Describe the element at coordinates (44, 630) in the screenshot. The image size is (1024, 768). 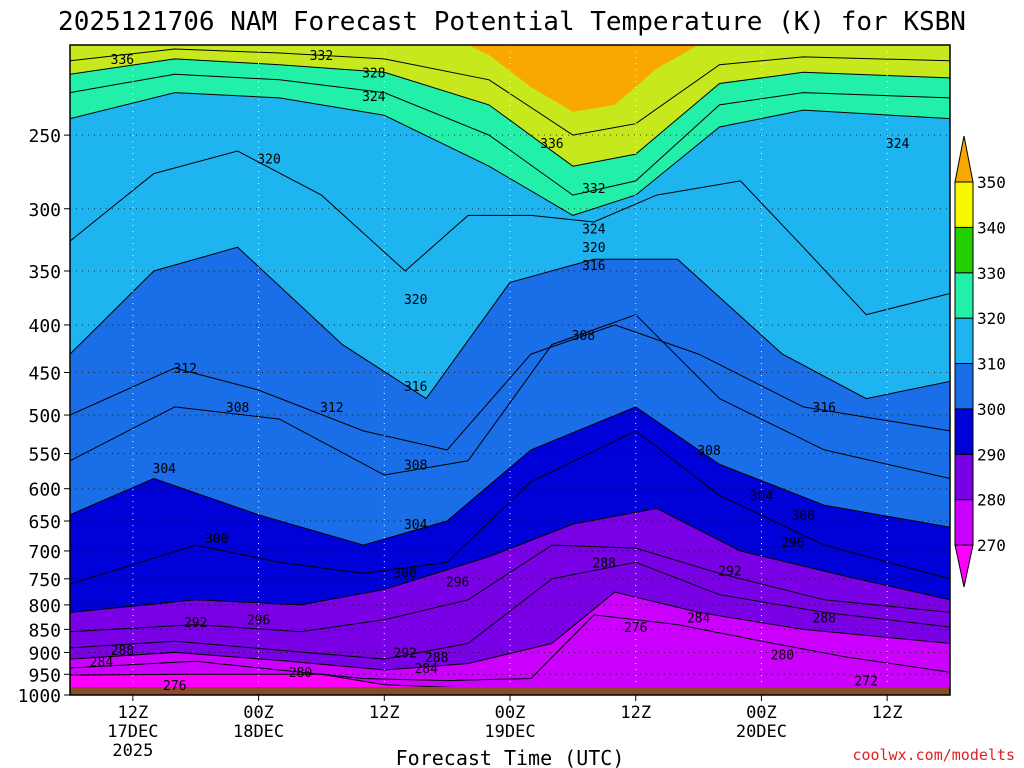
I see `y-tick-label: 850` at that location.